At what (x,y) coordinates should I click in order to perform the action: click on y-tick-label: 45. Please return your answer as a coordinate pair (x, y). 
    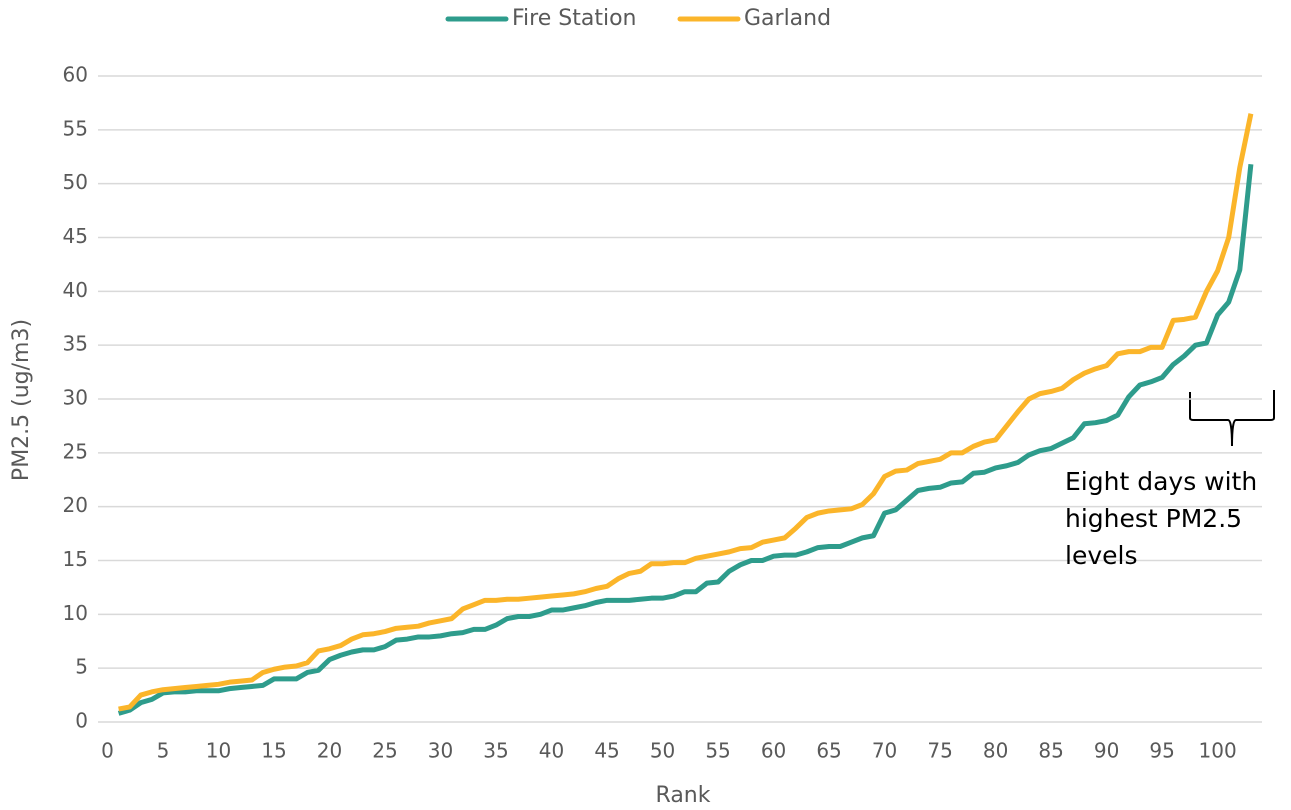
    Looking at the image, I should click on (75, 236).